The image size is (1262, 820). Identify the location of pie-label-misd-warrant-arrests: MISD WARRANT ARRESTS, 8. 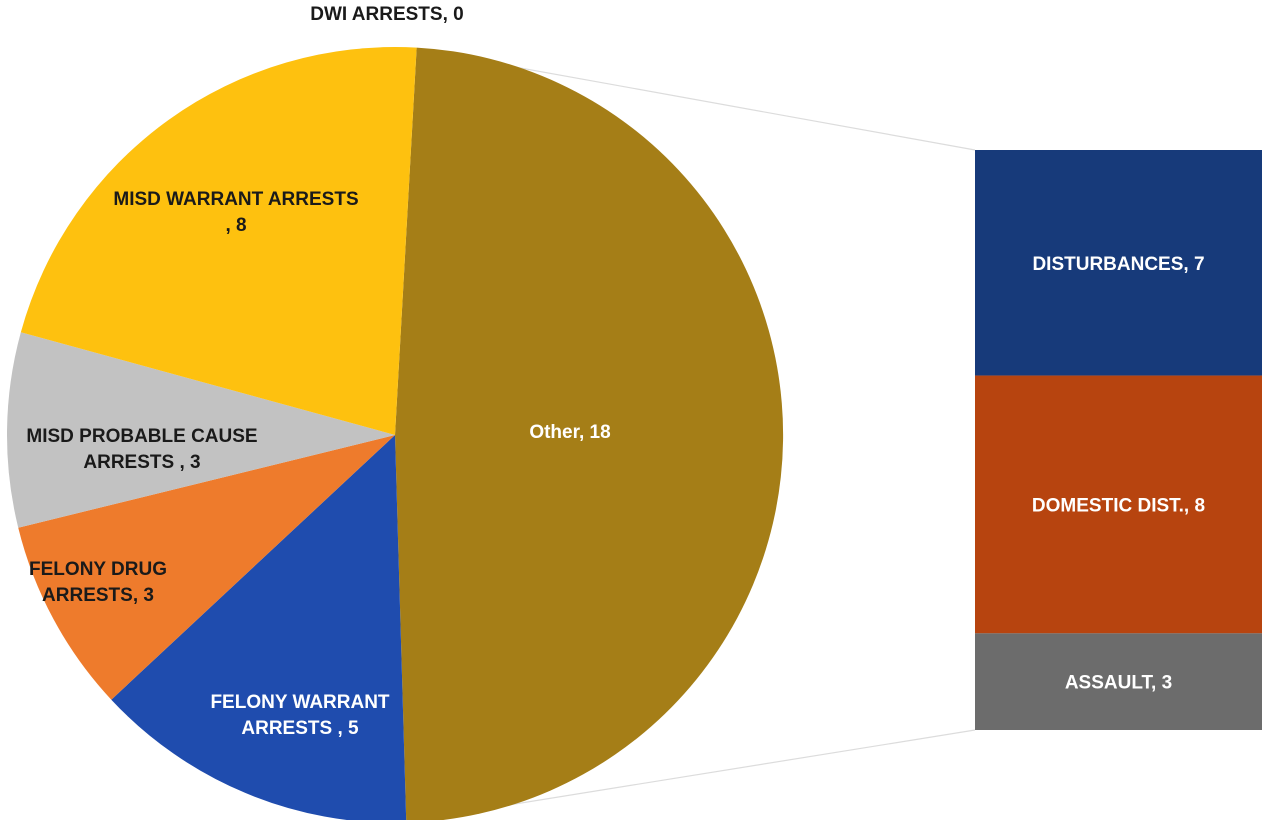
(235, 212).